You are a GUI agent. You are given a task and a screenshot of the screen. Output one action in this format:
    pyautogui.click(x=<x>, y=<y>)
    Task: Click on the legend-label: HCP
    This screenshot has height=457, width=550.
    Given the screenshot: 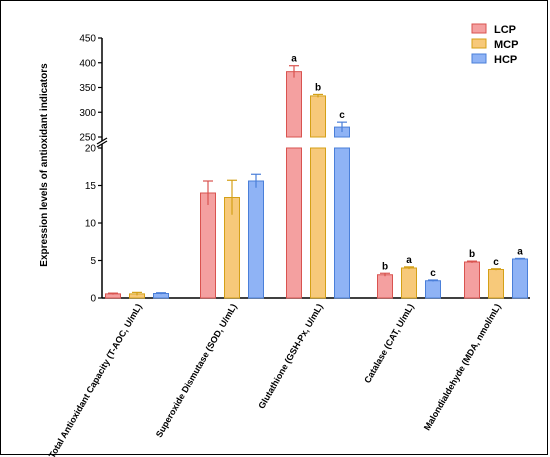 What is the action you would take?
    pyautogui.click(x=505, y=60)
    